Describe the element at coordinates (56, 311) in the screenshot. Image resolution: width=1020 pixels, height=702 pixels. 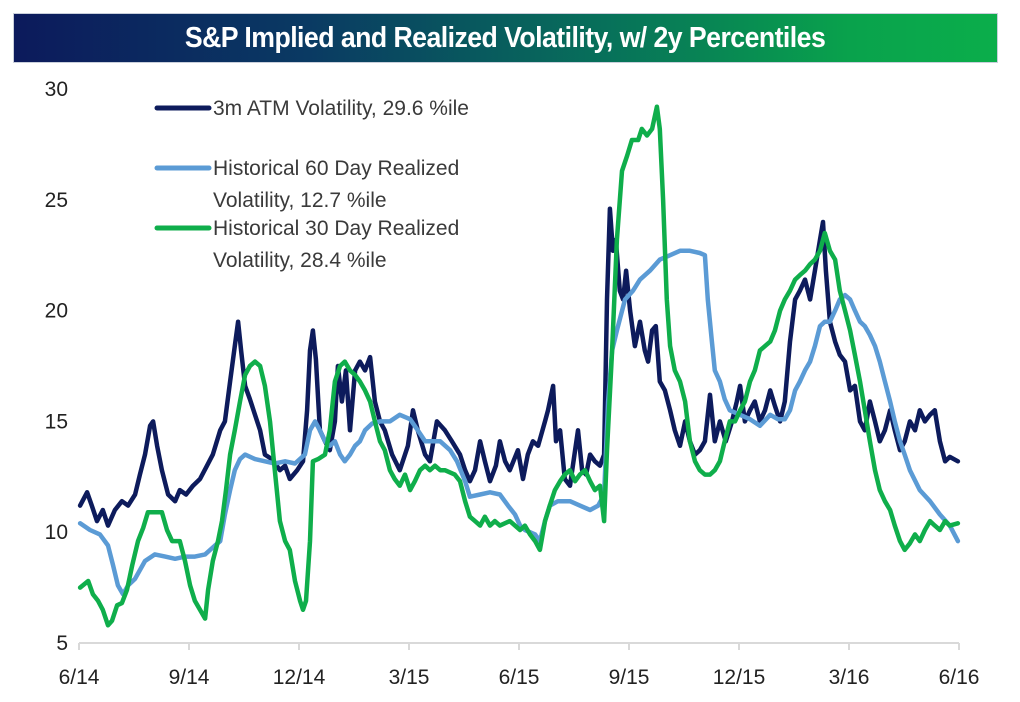
I see `y-tick-label: 20` at that location.